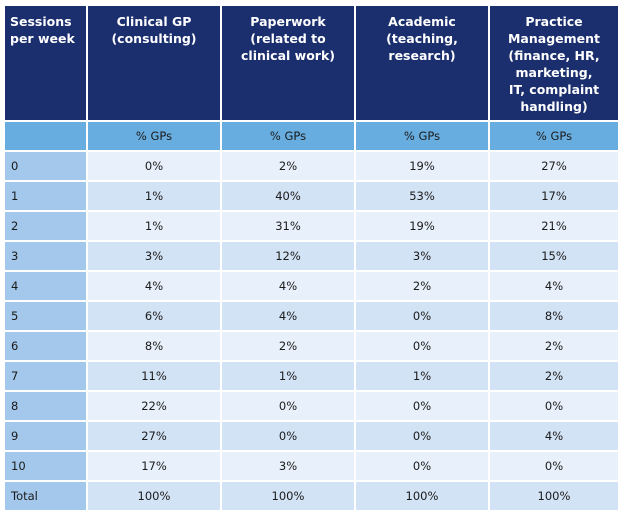 The width and height of the screenshot is (620, 513). I want to click on table-row: 4 4% 4% 2% 4%, so click(311, 286).